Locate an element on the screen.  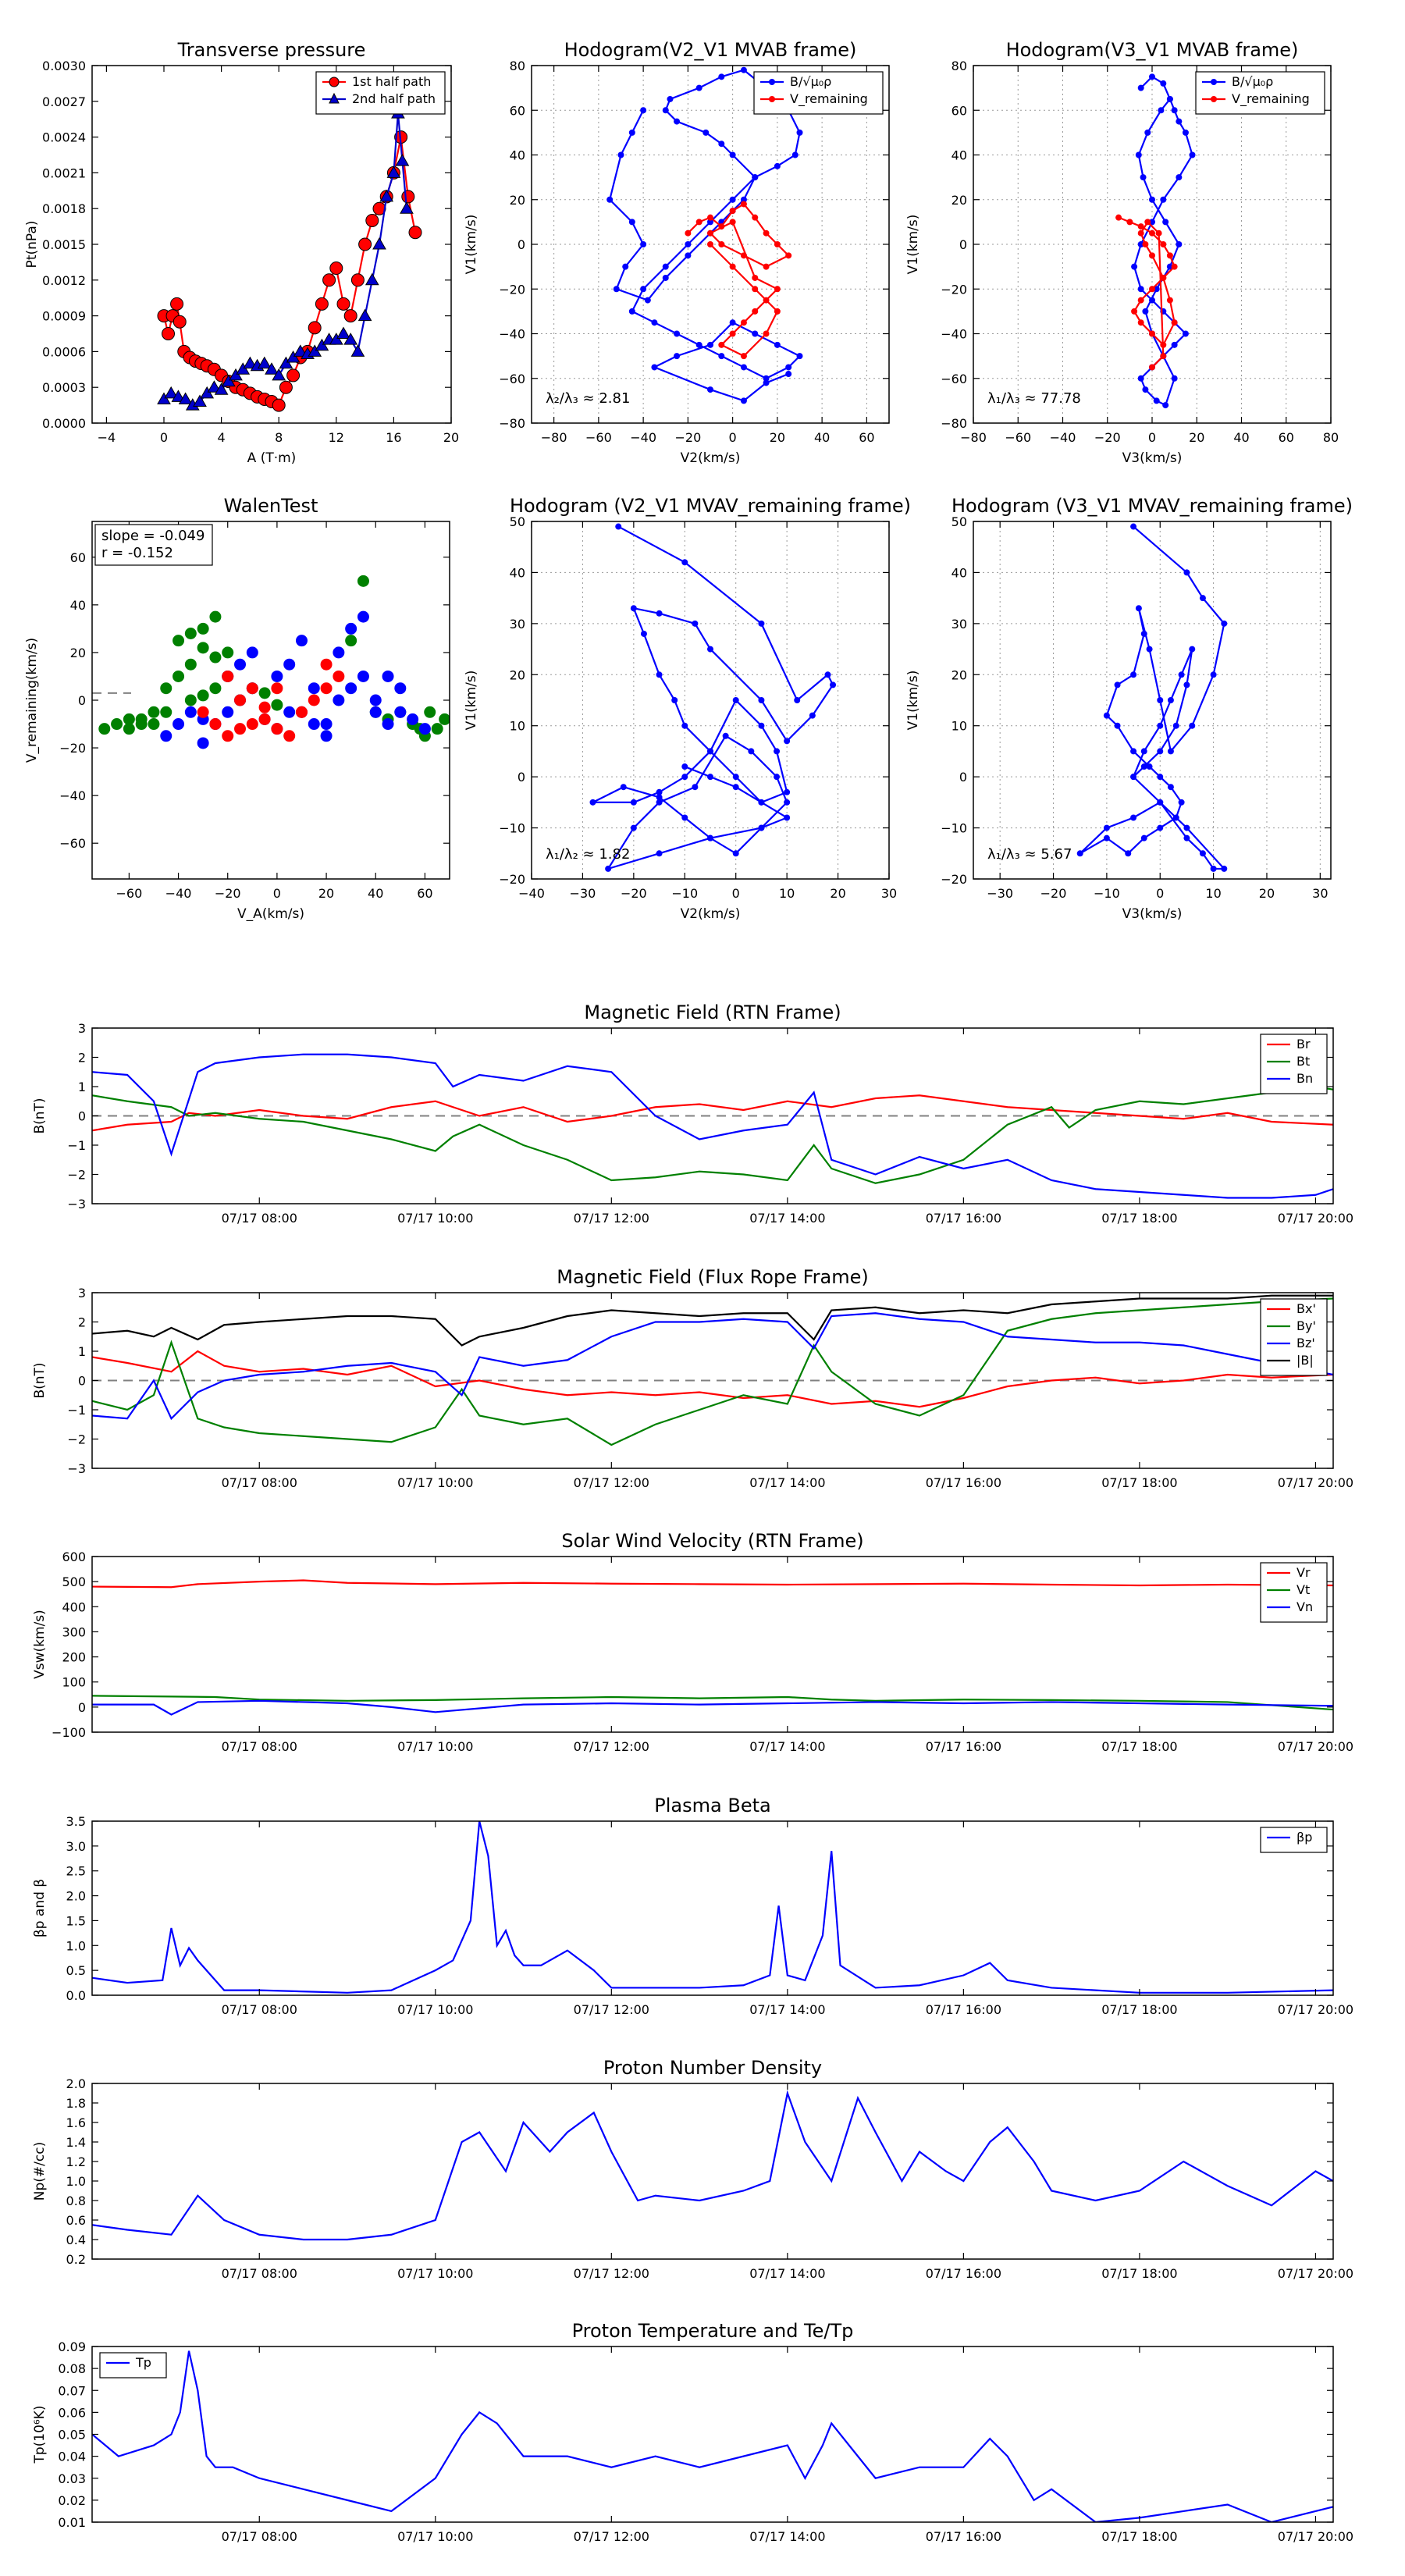
hodo3-xtick-label: −20 is located at coordinates (634, 893).